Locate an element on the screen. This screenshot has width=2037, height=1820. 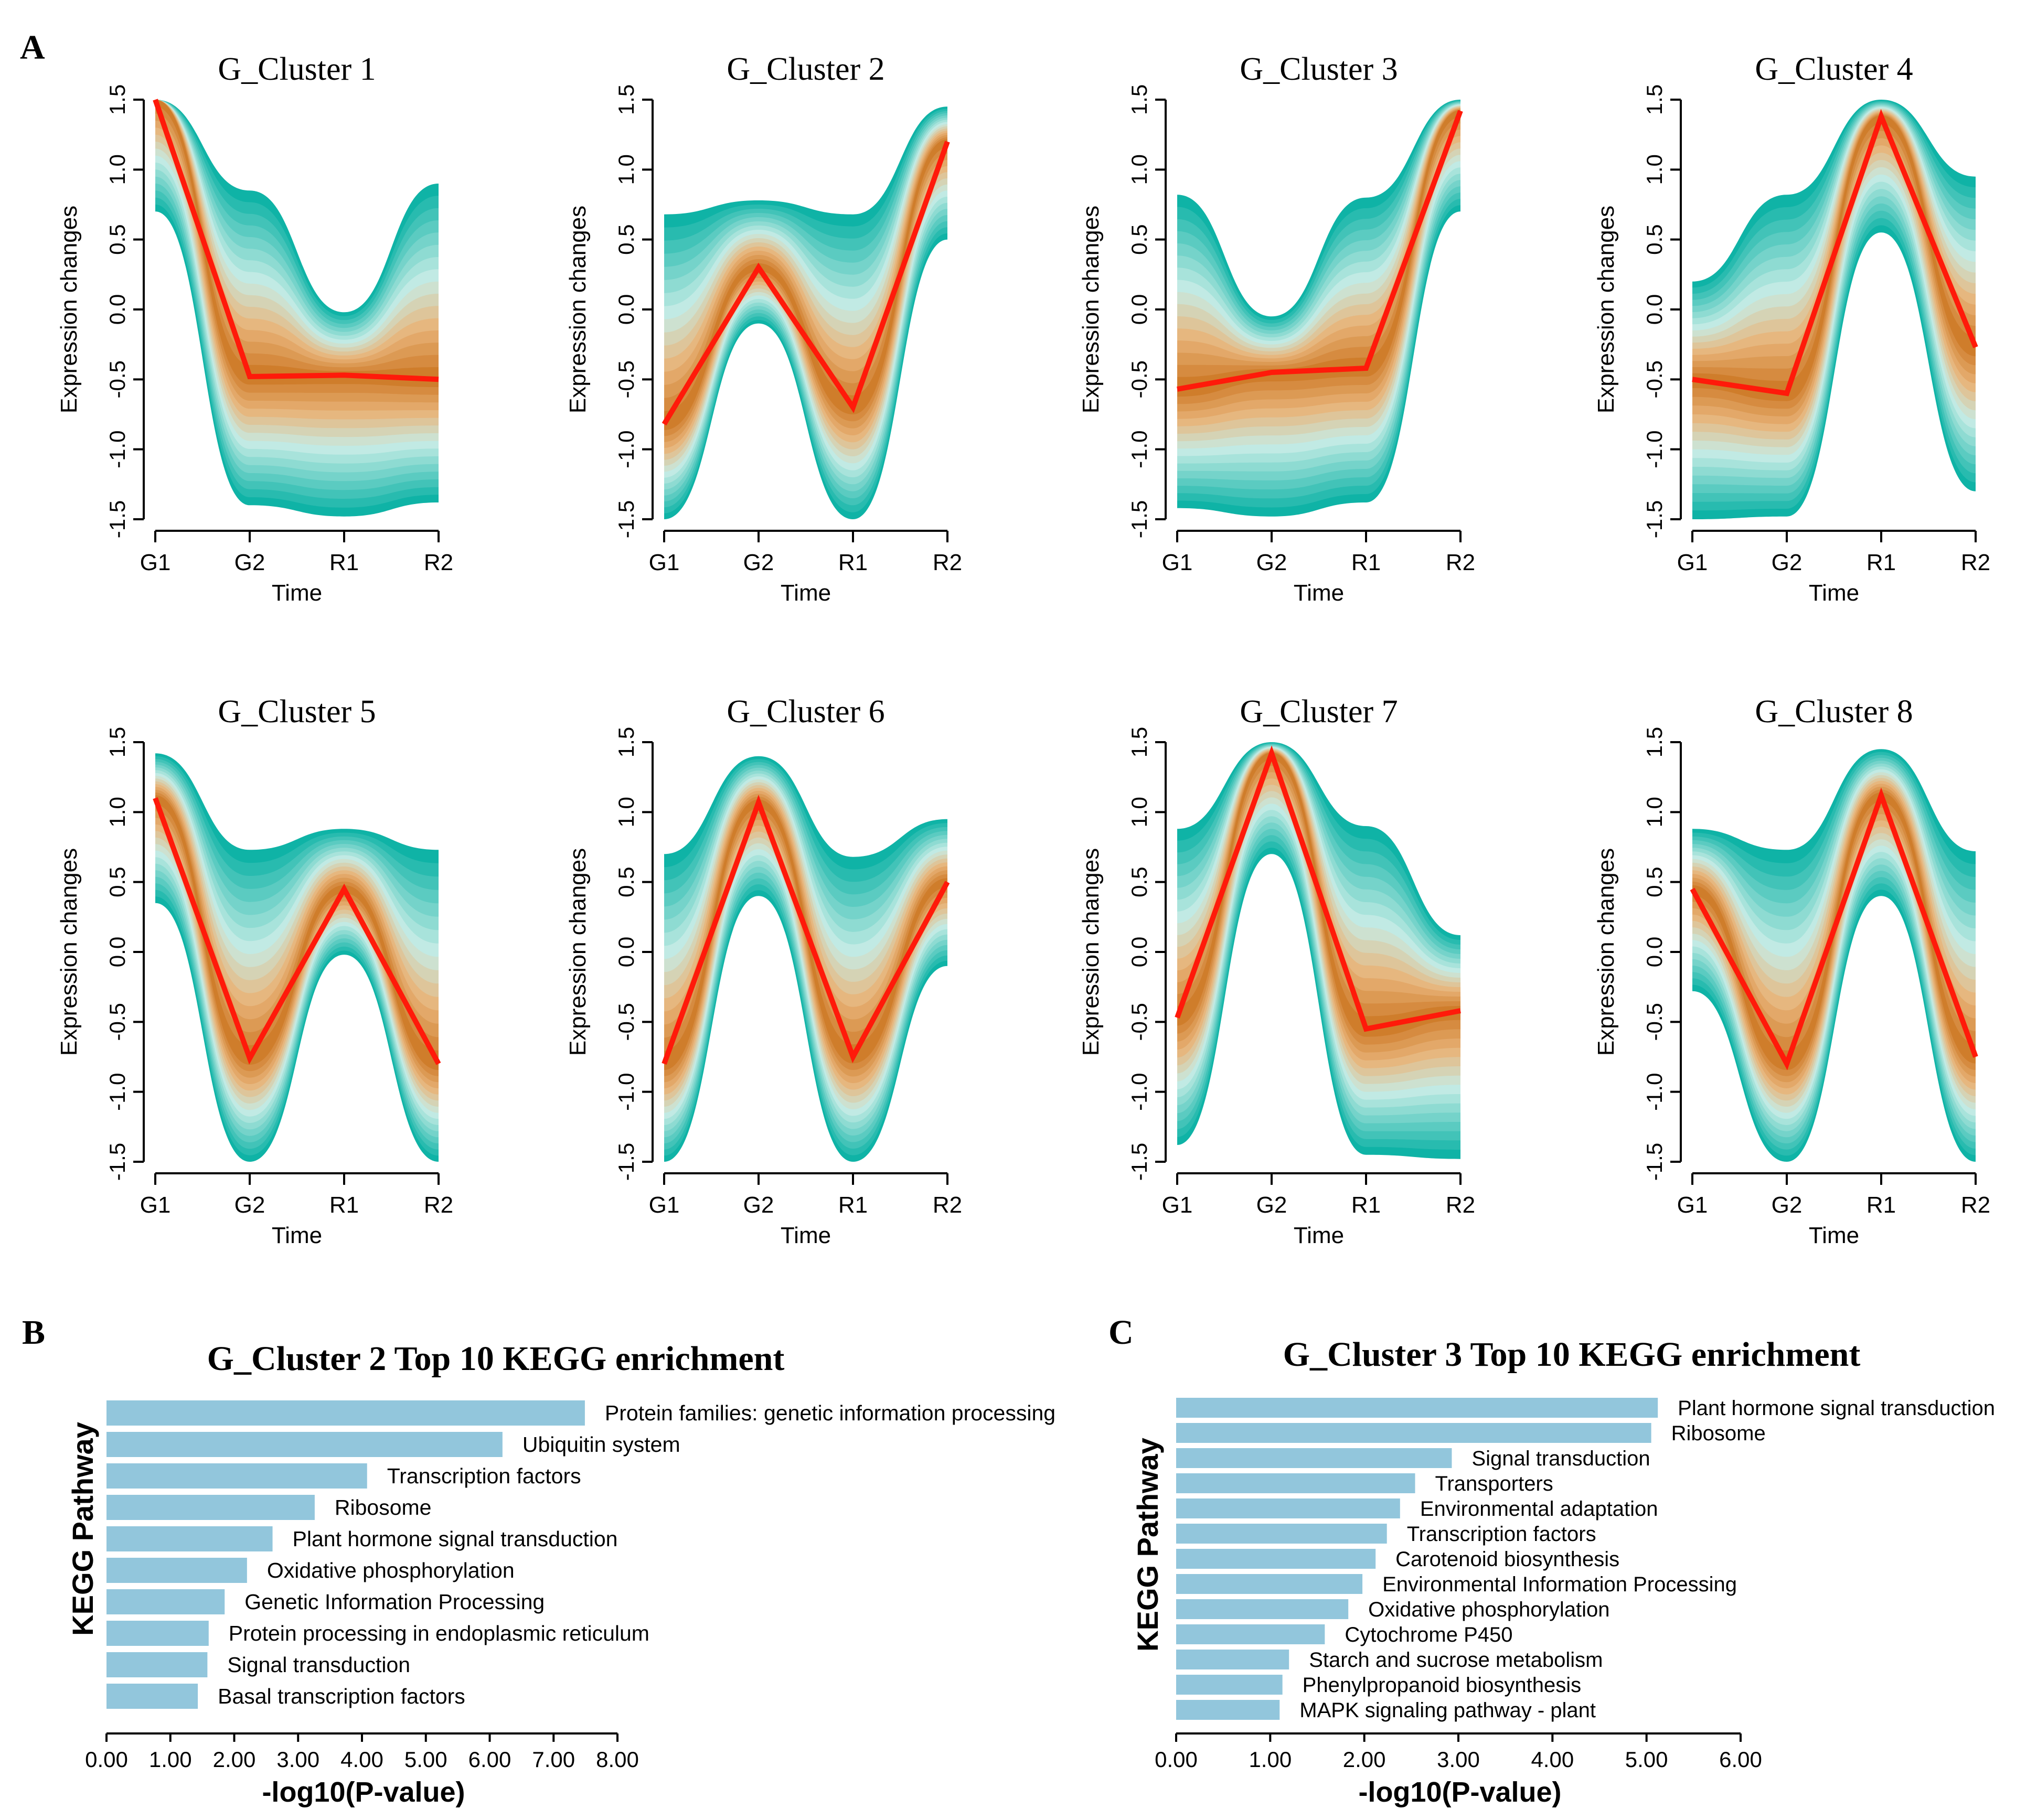
bar-label: Basal transcription factors is located at coordinates (341, 1696).